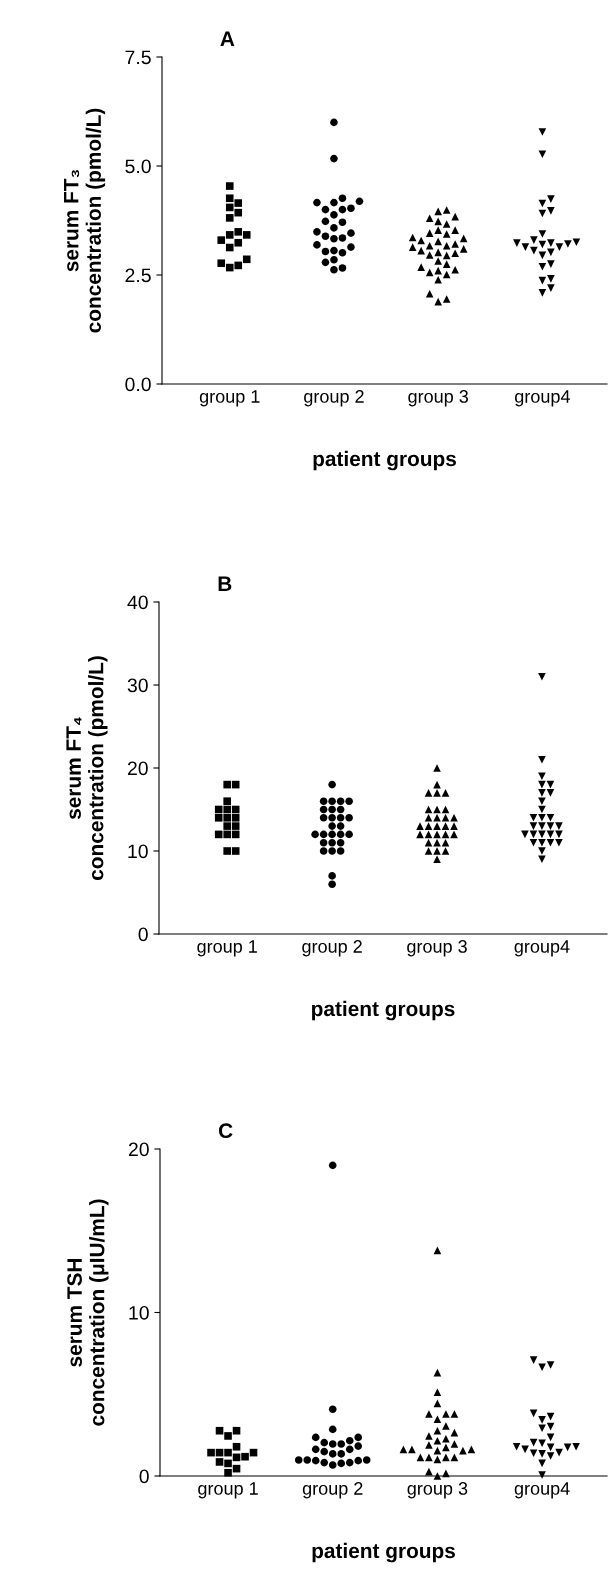  I want to click on y-tick-label: 30, so click(137, 685).